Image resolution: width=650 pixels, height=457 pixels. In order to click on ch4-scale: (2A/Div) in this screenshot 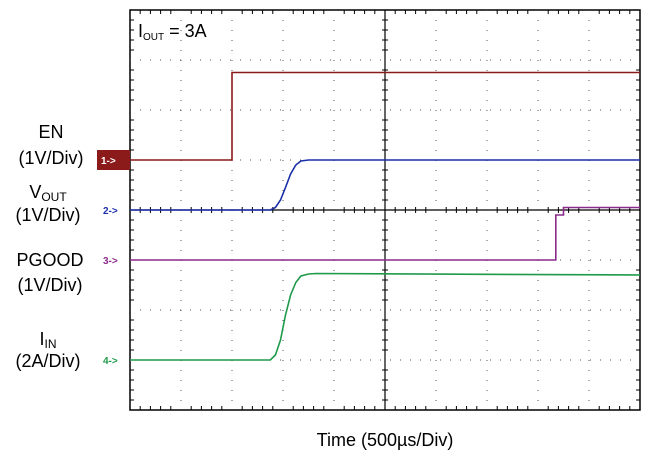, I will do `click(47, 361)`.